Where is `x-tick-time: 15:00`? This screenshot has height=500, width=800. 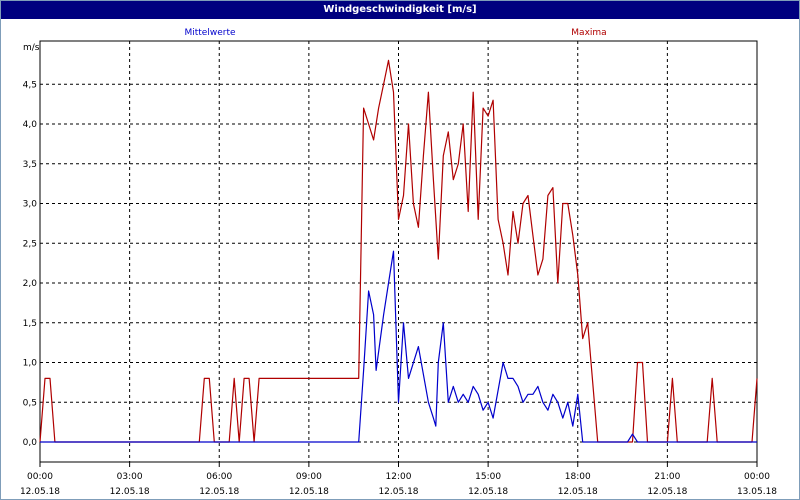 x-tick-time: 15:00 is located at coordinates (488, 477).